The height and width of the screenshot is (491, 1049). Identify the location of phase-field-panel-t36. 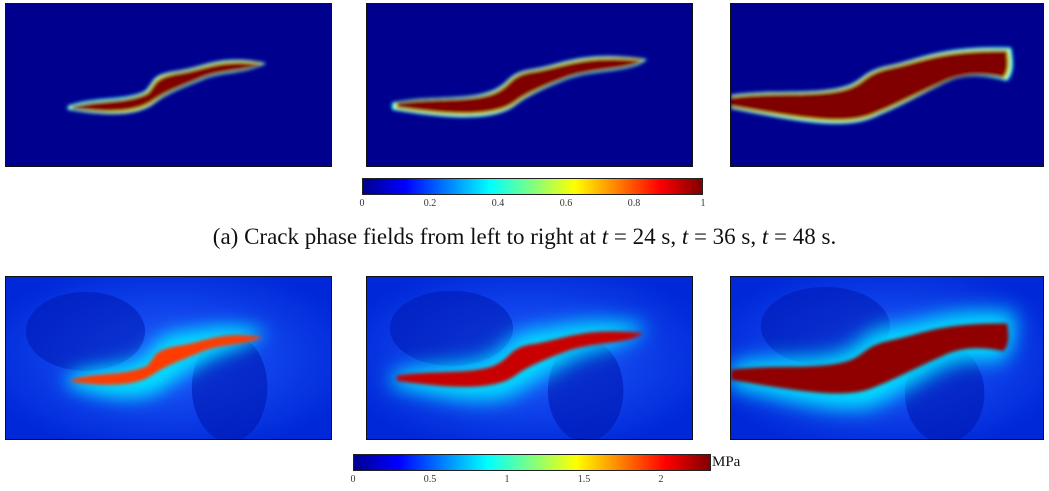
(529, 85).